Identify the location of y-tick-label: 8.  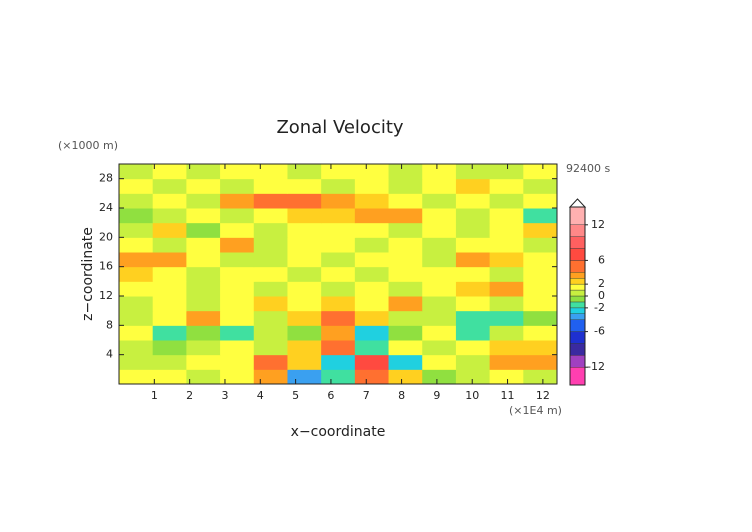
(109, 324).